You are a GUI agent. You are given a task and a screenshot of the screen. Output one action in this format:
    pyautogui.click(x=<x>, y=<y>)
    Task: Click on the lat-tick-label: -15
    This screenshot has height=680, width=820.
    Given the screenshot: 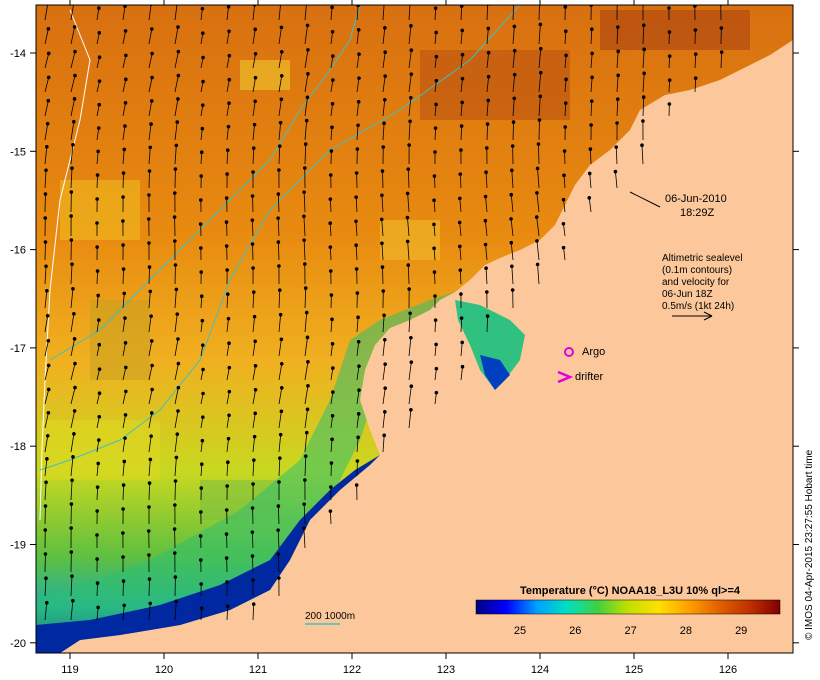 What is the action you would take?
    pyautogui.click(x=18, y=152)
    